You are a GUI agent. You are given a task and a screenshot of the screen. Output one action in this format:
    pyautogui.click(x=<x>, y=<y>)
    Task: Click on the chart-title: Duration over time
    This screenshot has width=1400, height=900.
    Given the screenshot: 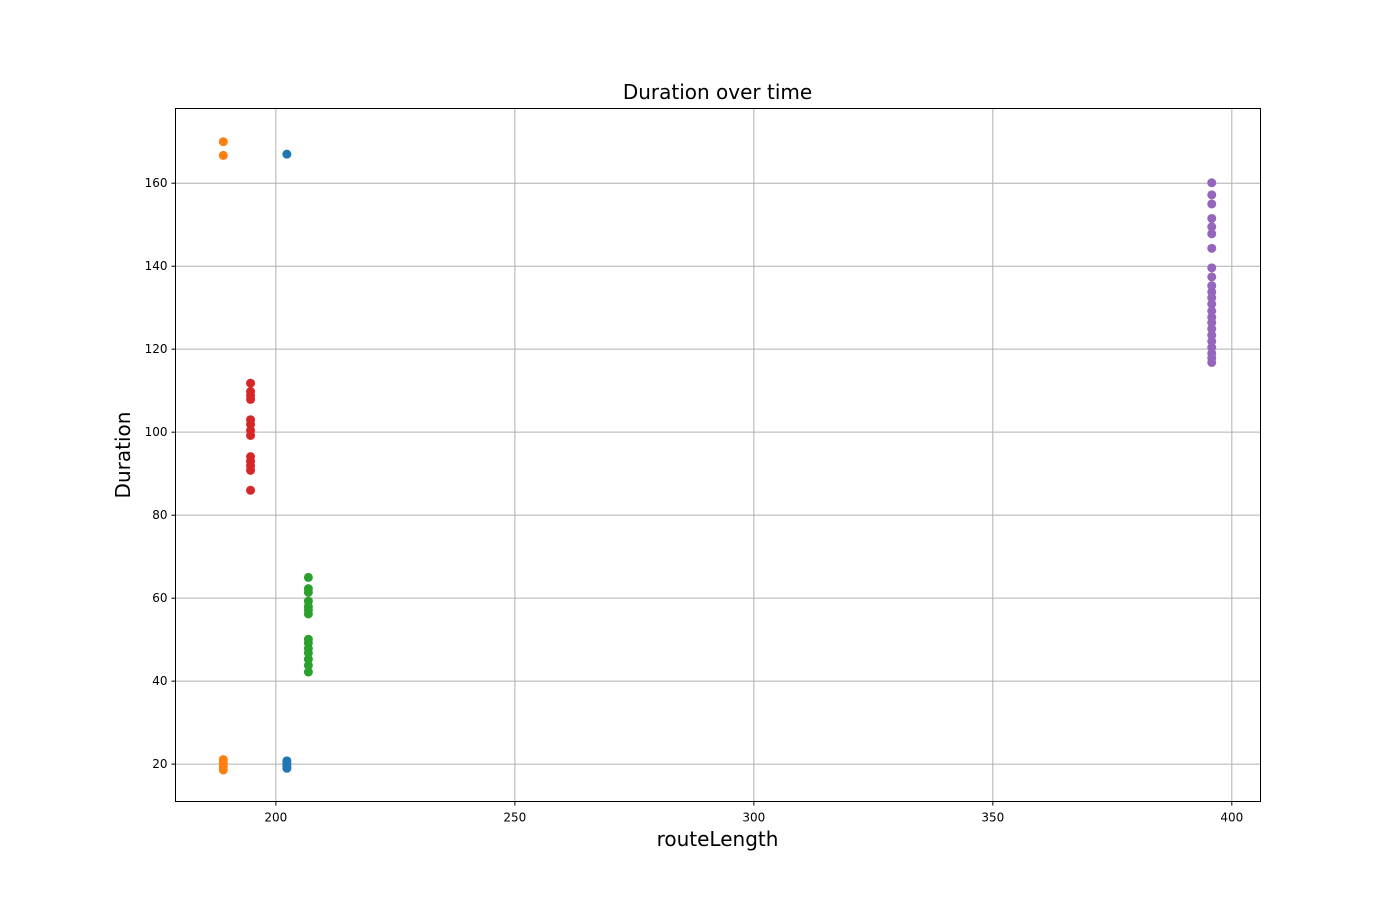 What is the action you would take?
    pyautogui.click(x=717, y=92)
    